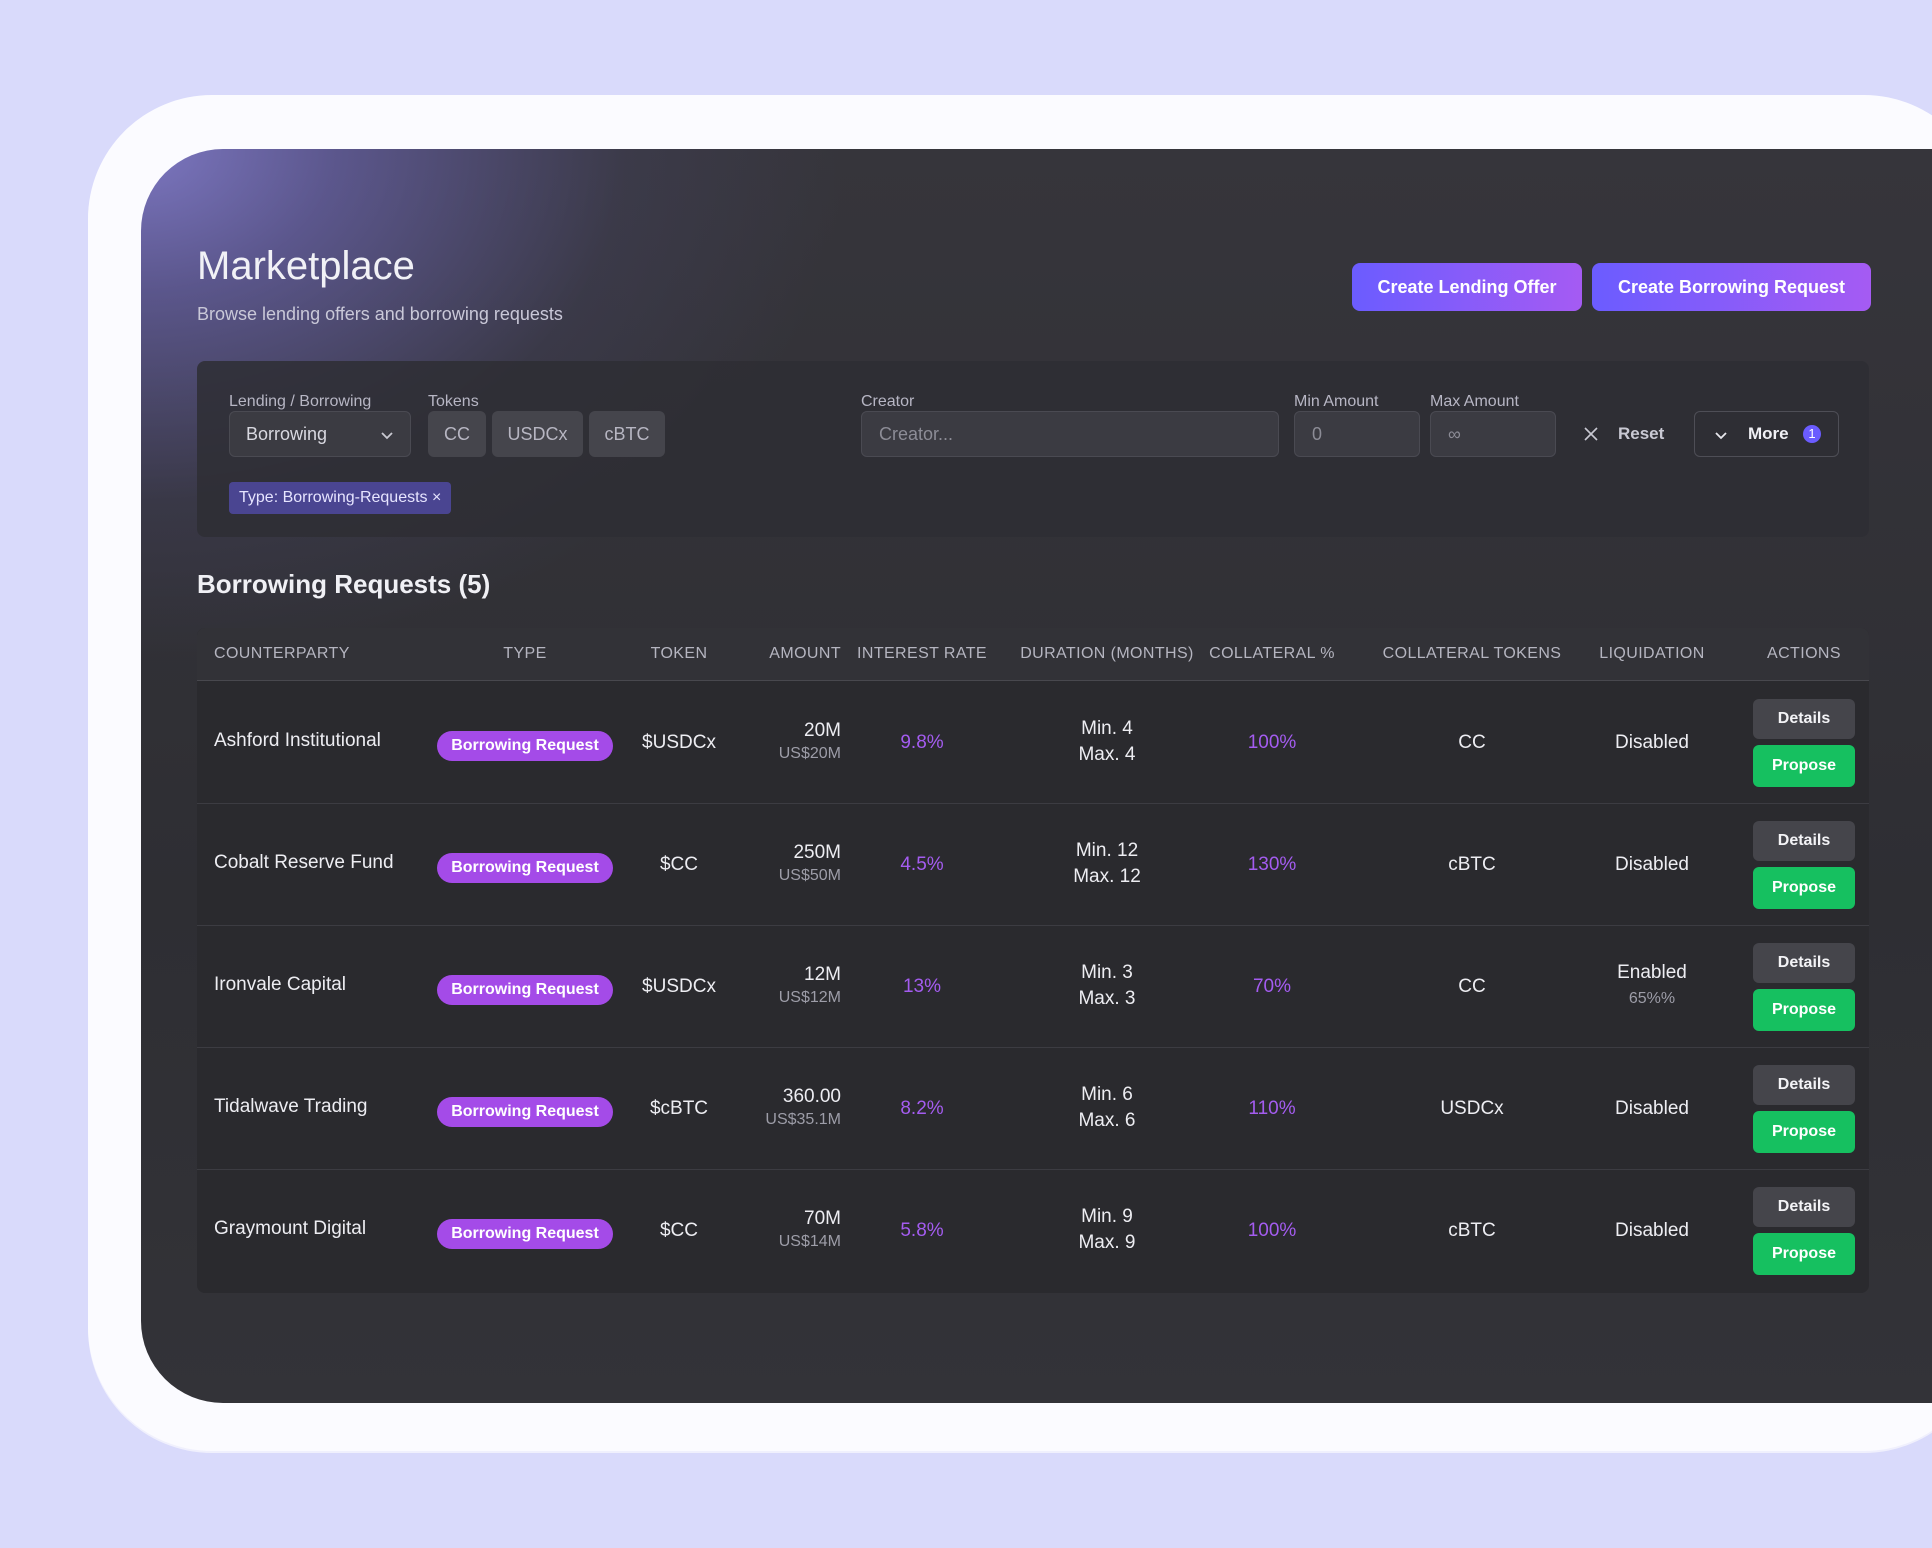  Describe the element at coordinates (1652, 653) in the screenshot. I see `header-liquidation: LIQUIDATION` at that location.